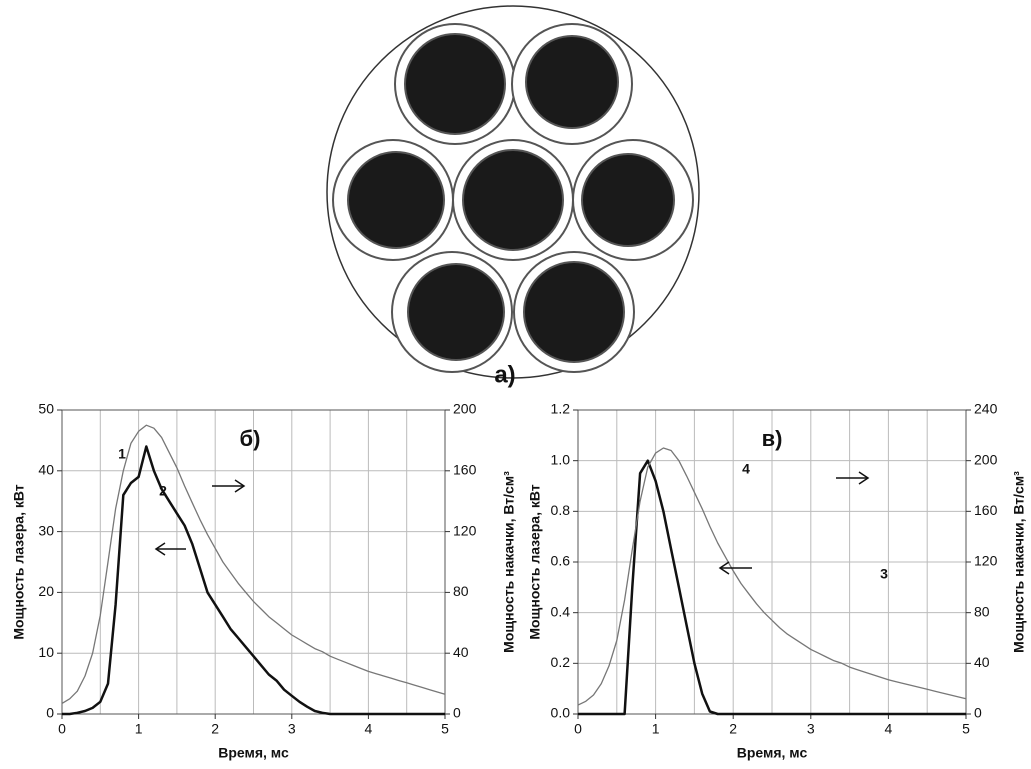  Describe the element at coordinates (122, 454) in the screenshot. I see `curve-label: 1` at that location.